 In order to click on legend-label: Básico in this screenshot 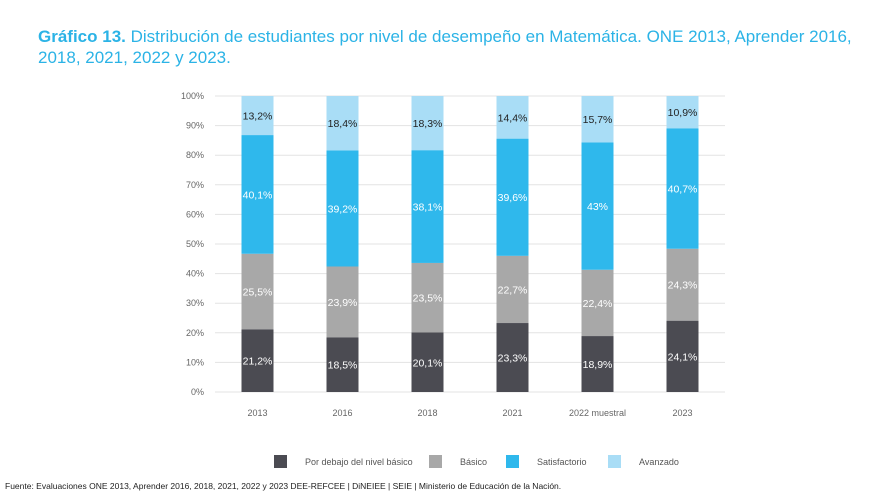, I will do `click(473, 462)`.